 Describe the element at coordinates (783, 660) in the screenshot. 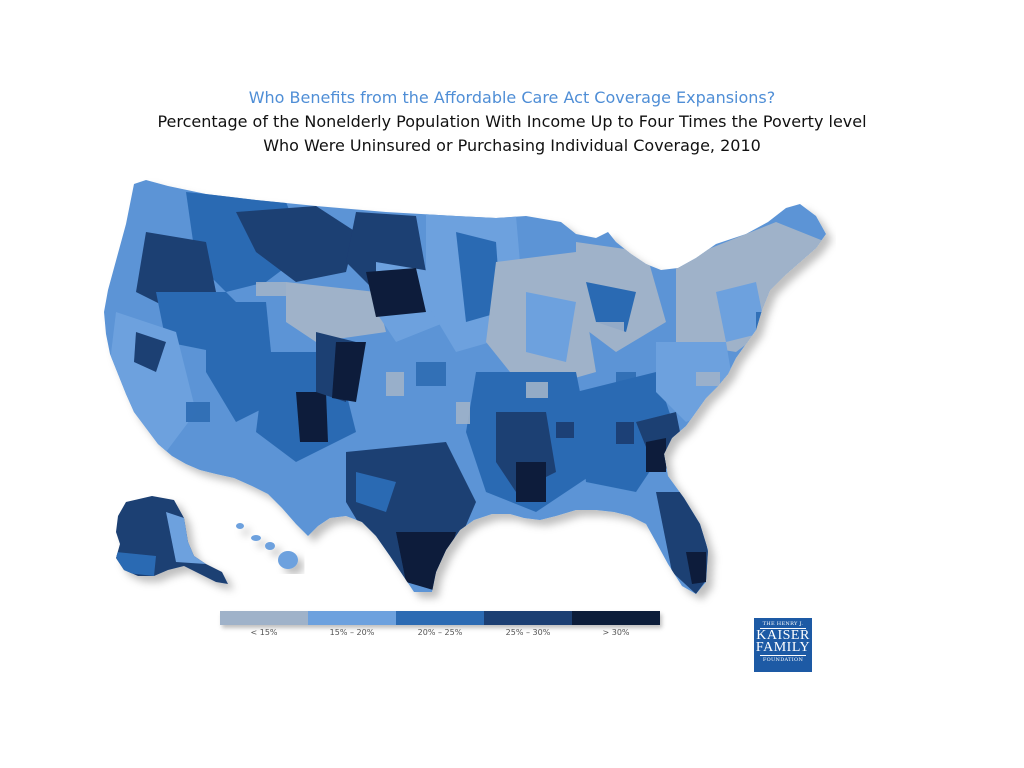

I see `logo-line-4: FOUNDATION` at that location.